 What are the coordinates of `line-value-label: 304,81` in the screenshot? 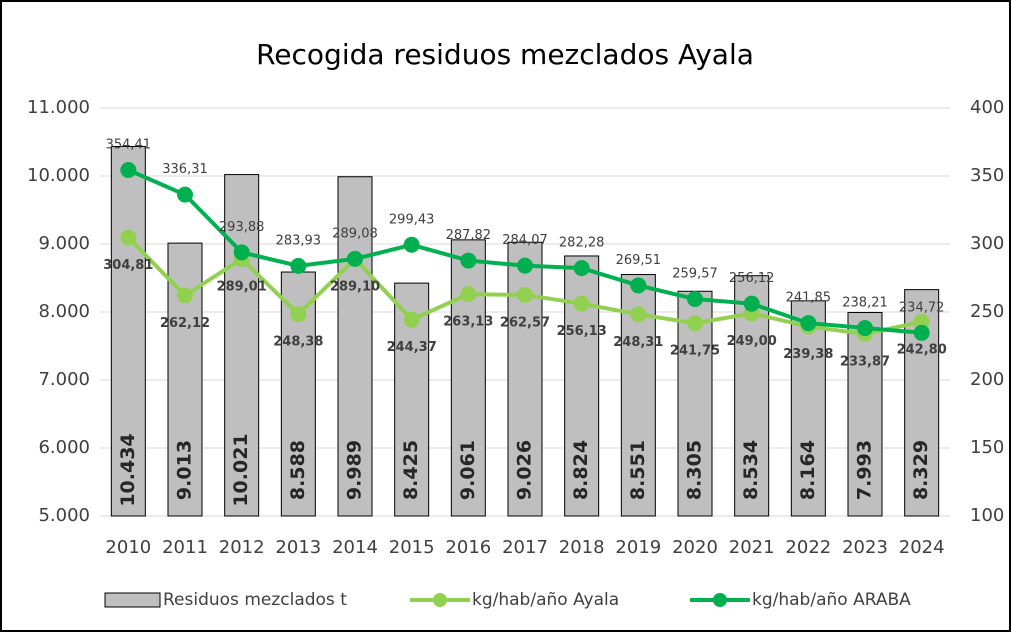 It's located at (128, 265).